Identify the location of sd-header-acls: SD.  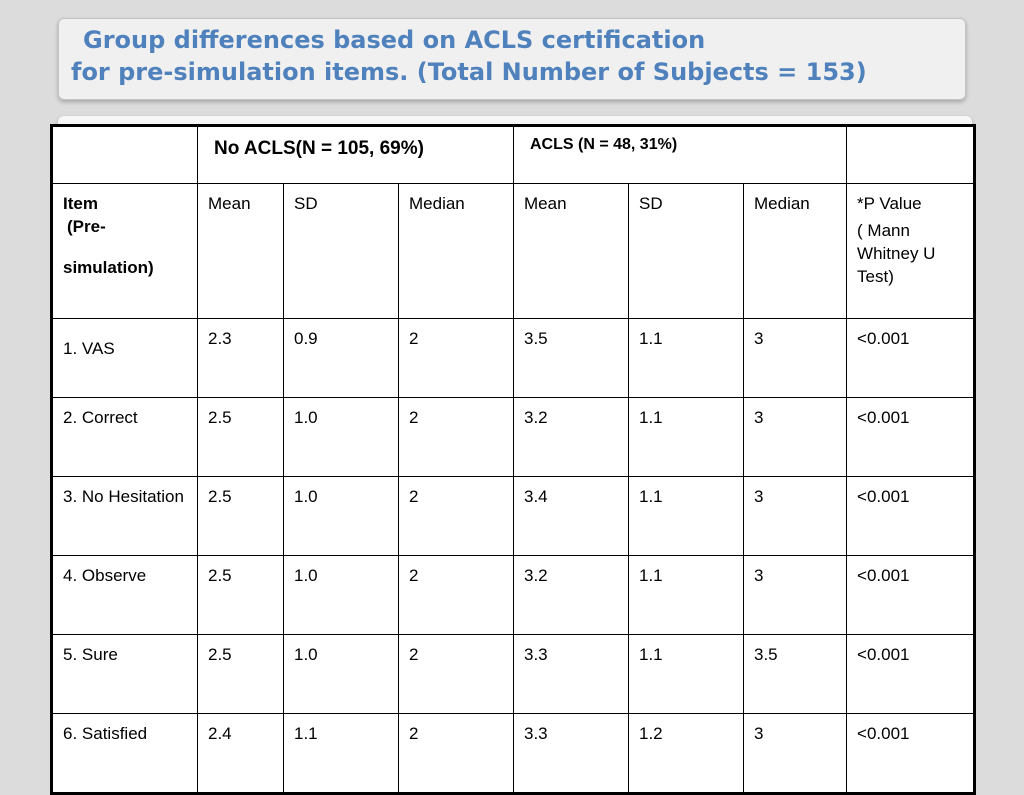
(686, 251).